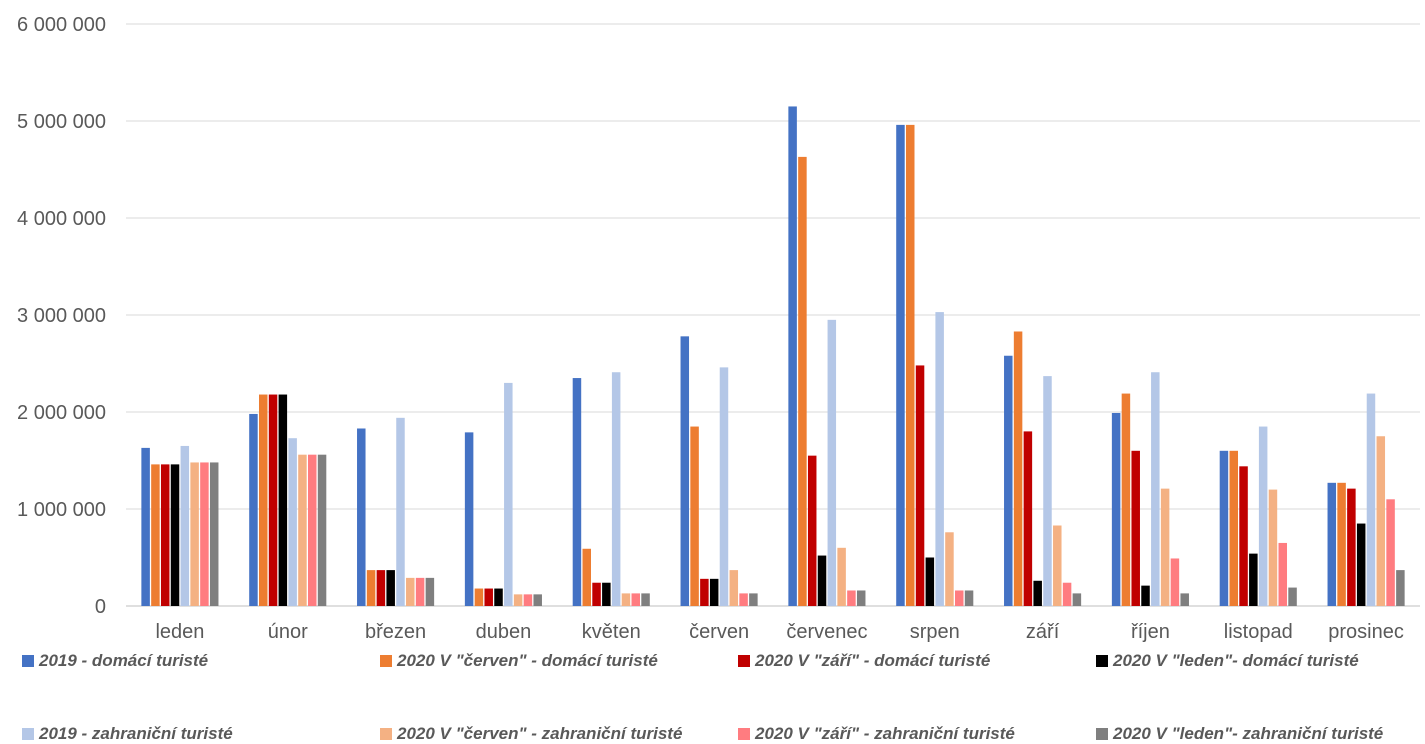 This screenshot has width=1425, height=744. I want to click on legend-label: 2020 V "září" - domácí turisté, so click(872, 661).